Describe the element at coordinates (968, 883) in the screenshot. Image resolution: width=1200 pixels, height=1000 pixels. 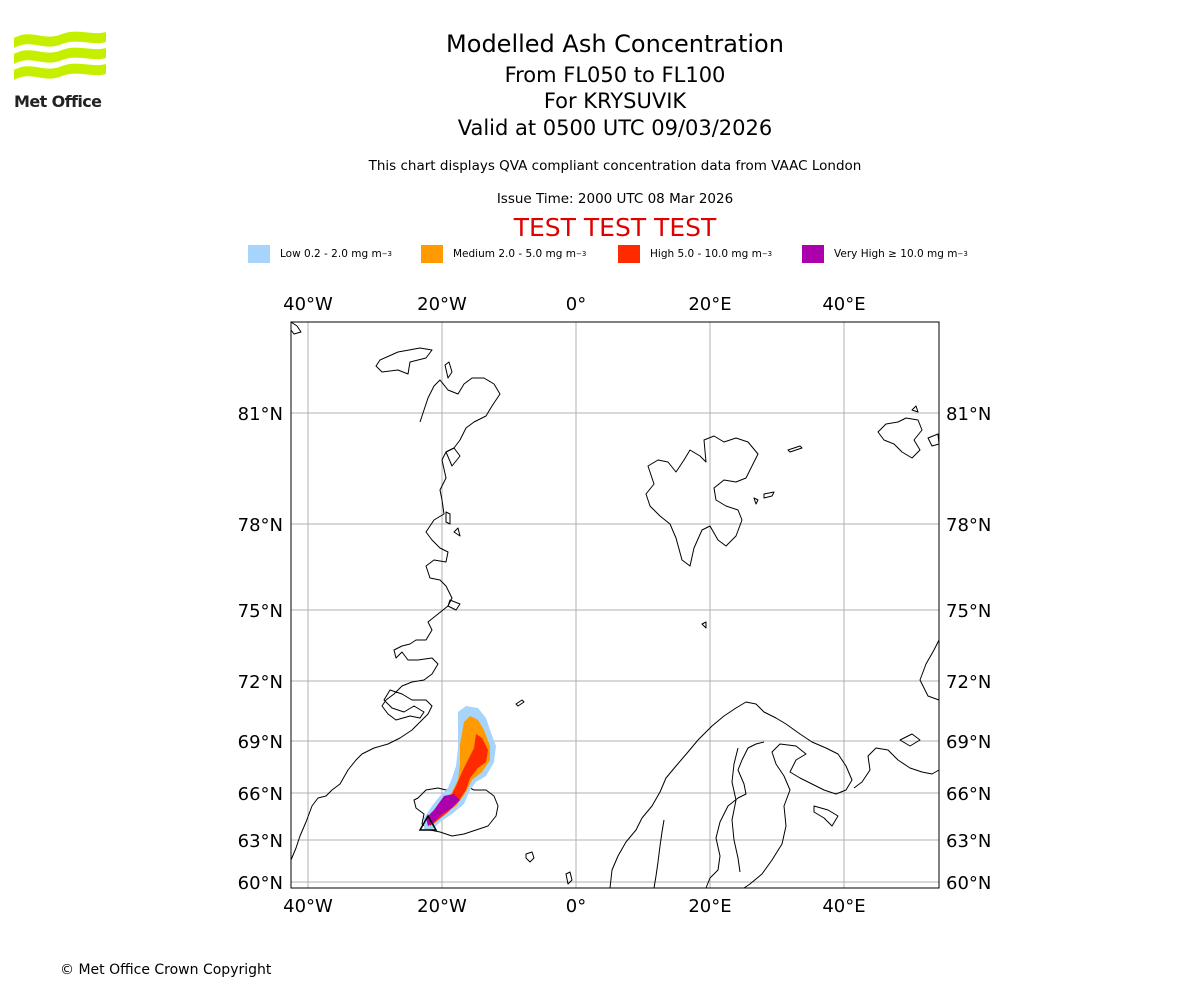
I see `lat-label-right: 60°N` at that location.